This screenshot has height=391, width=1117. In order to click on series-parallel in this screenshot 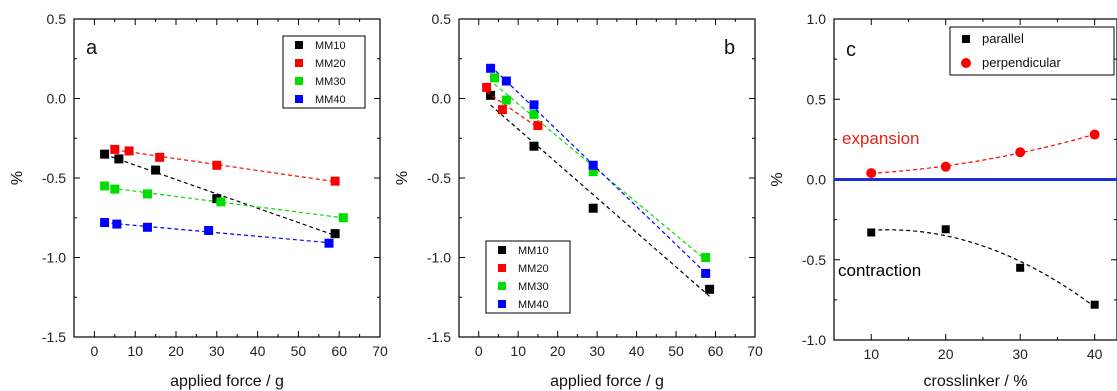, I will do `click(983, 267)`.